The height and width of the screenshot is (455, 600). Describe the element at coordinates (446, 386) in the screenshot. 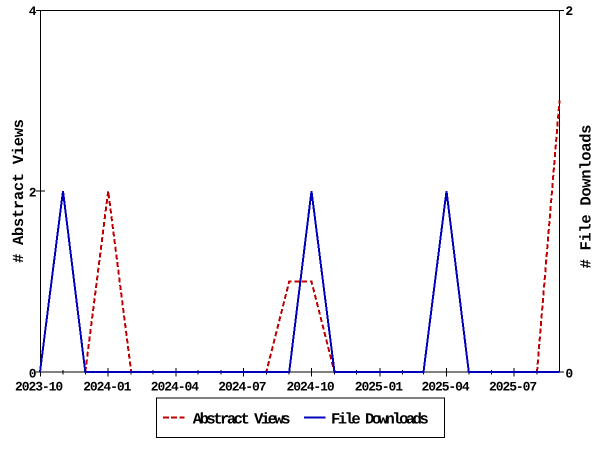

I see `svg-text: 2025-04` at that location.